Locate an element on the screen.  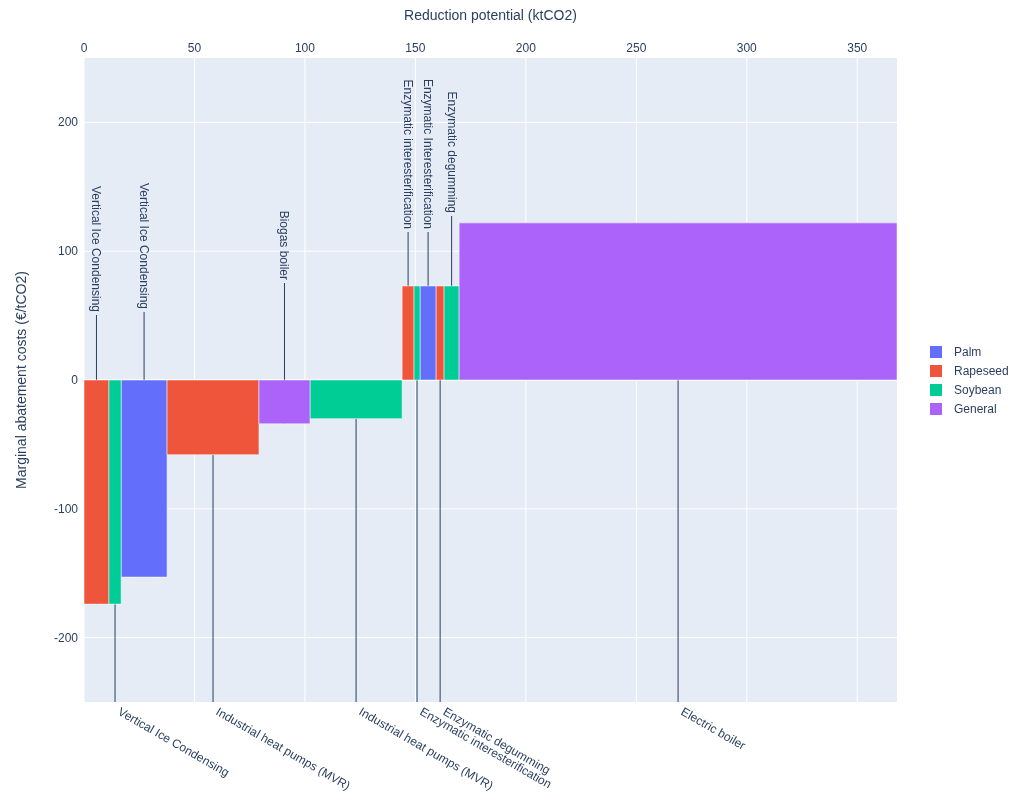
x-tick-label: 300 is located at coordinates (747, 48).